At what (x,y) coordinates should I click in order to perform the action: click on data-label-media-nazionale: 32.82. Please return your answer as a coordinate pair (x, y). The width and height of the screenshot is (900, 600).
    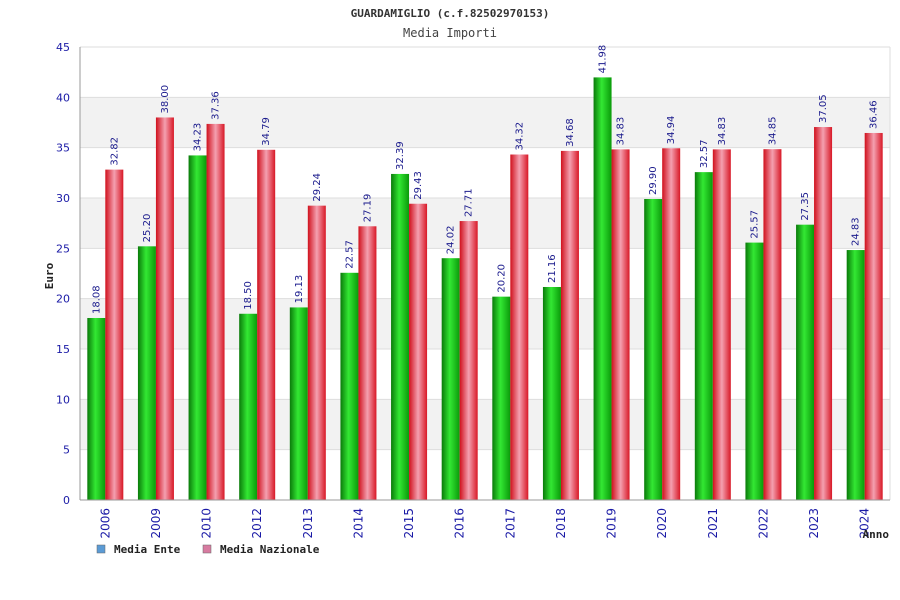
    Looking at the image, I should click on (114, 151).